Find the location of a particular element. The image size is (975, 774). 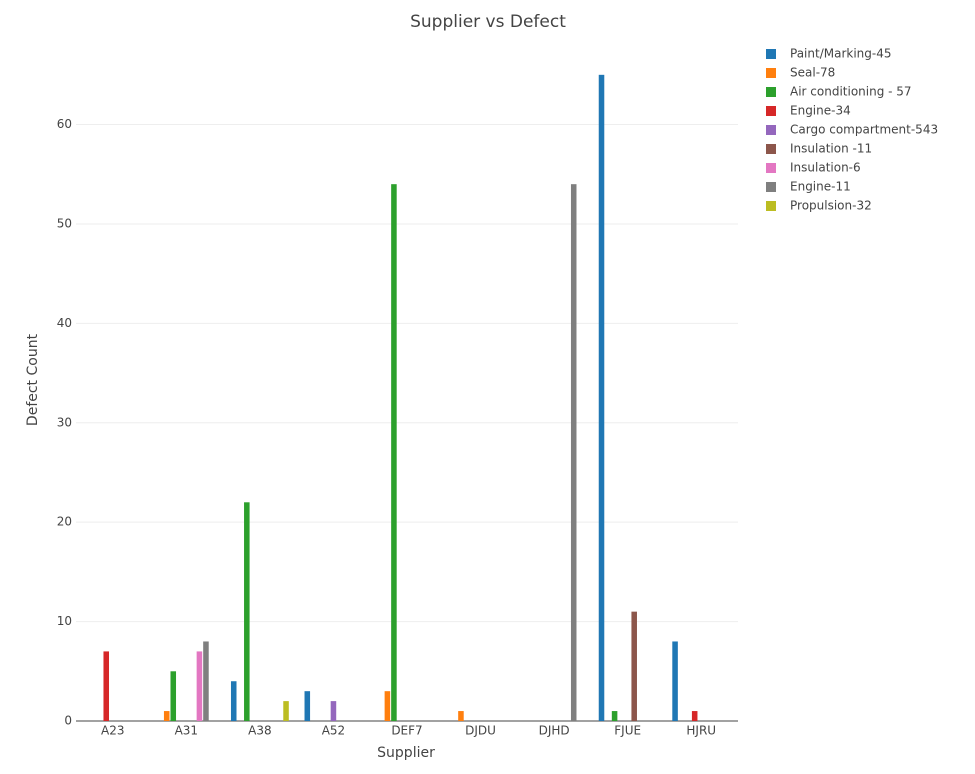

chart-title: Supplier vs Defect is located at coordinates (488, 22).